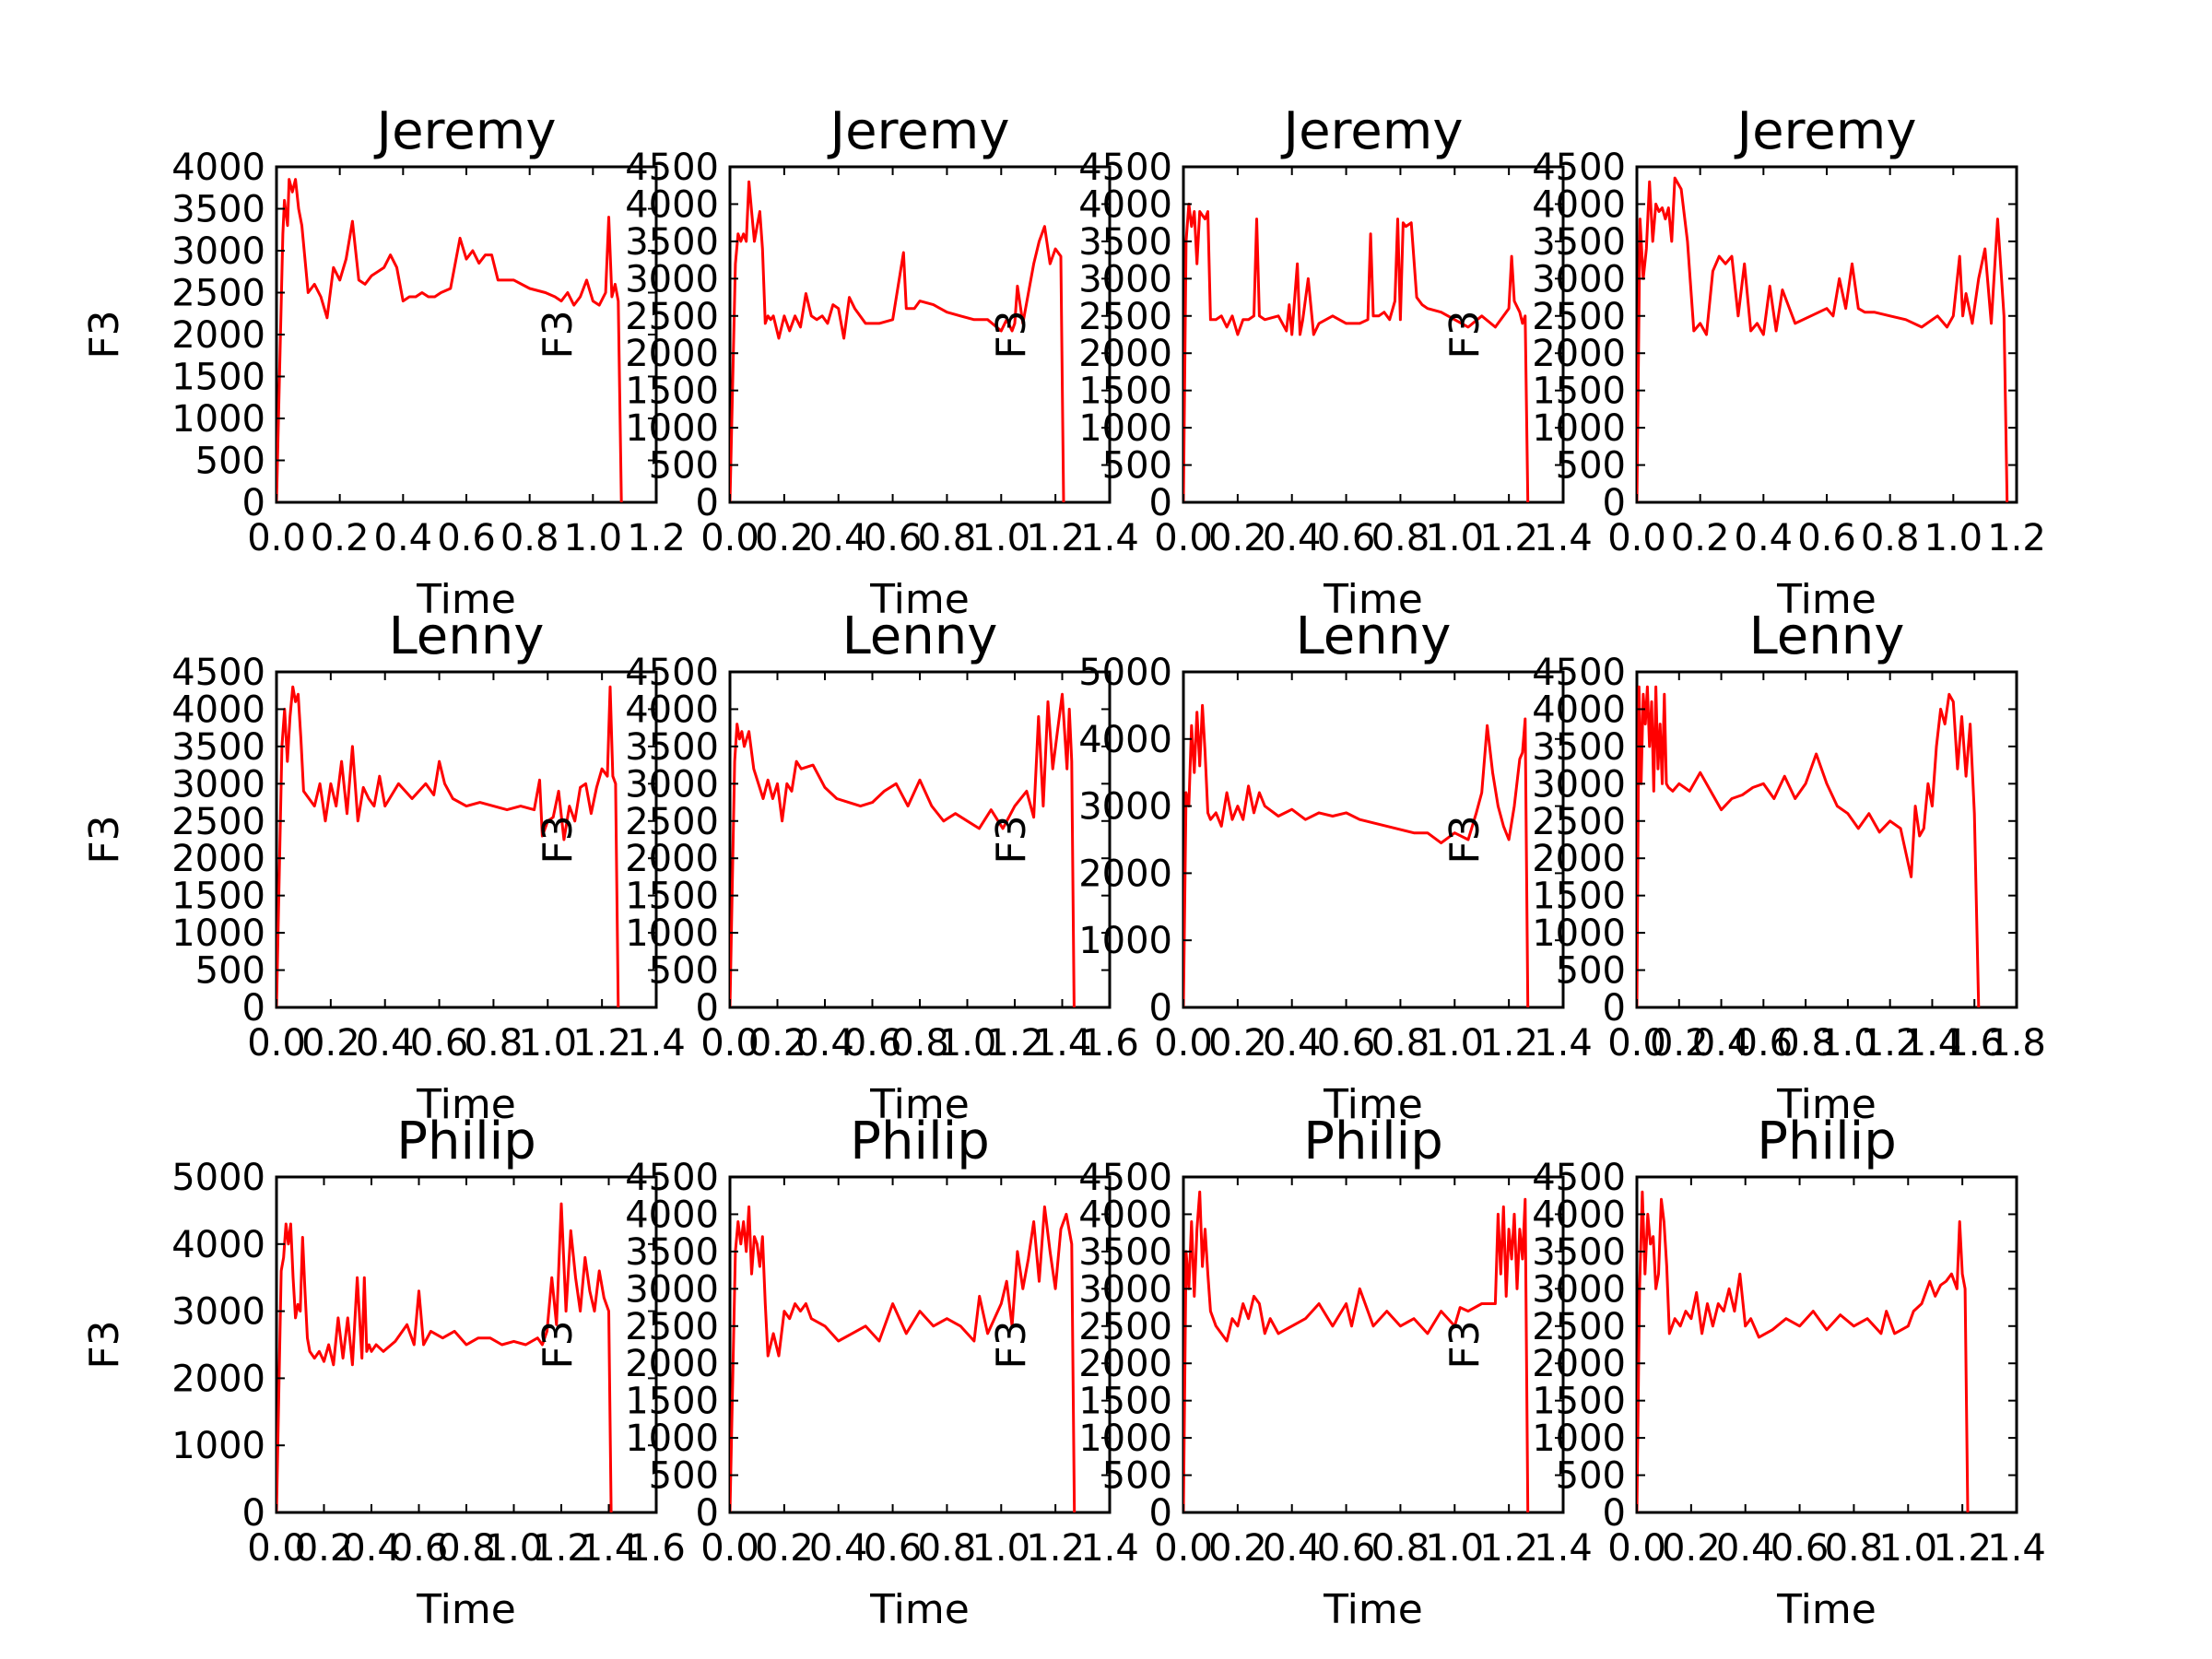 This screenshot has height=1659, width=2212. What do you see at coordinates (1745, 1548) in the screenshot?
I see `subplot-12-xtick-label-3: 0.4` at bounding box center [1745, 1548].